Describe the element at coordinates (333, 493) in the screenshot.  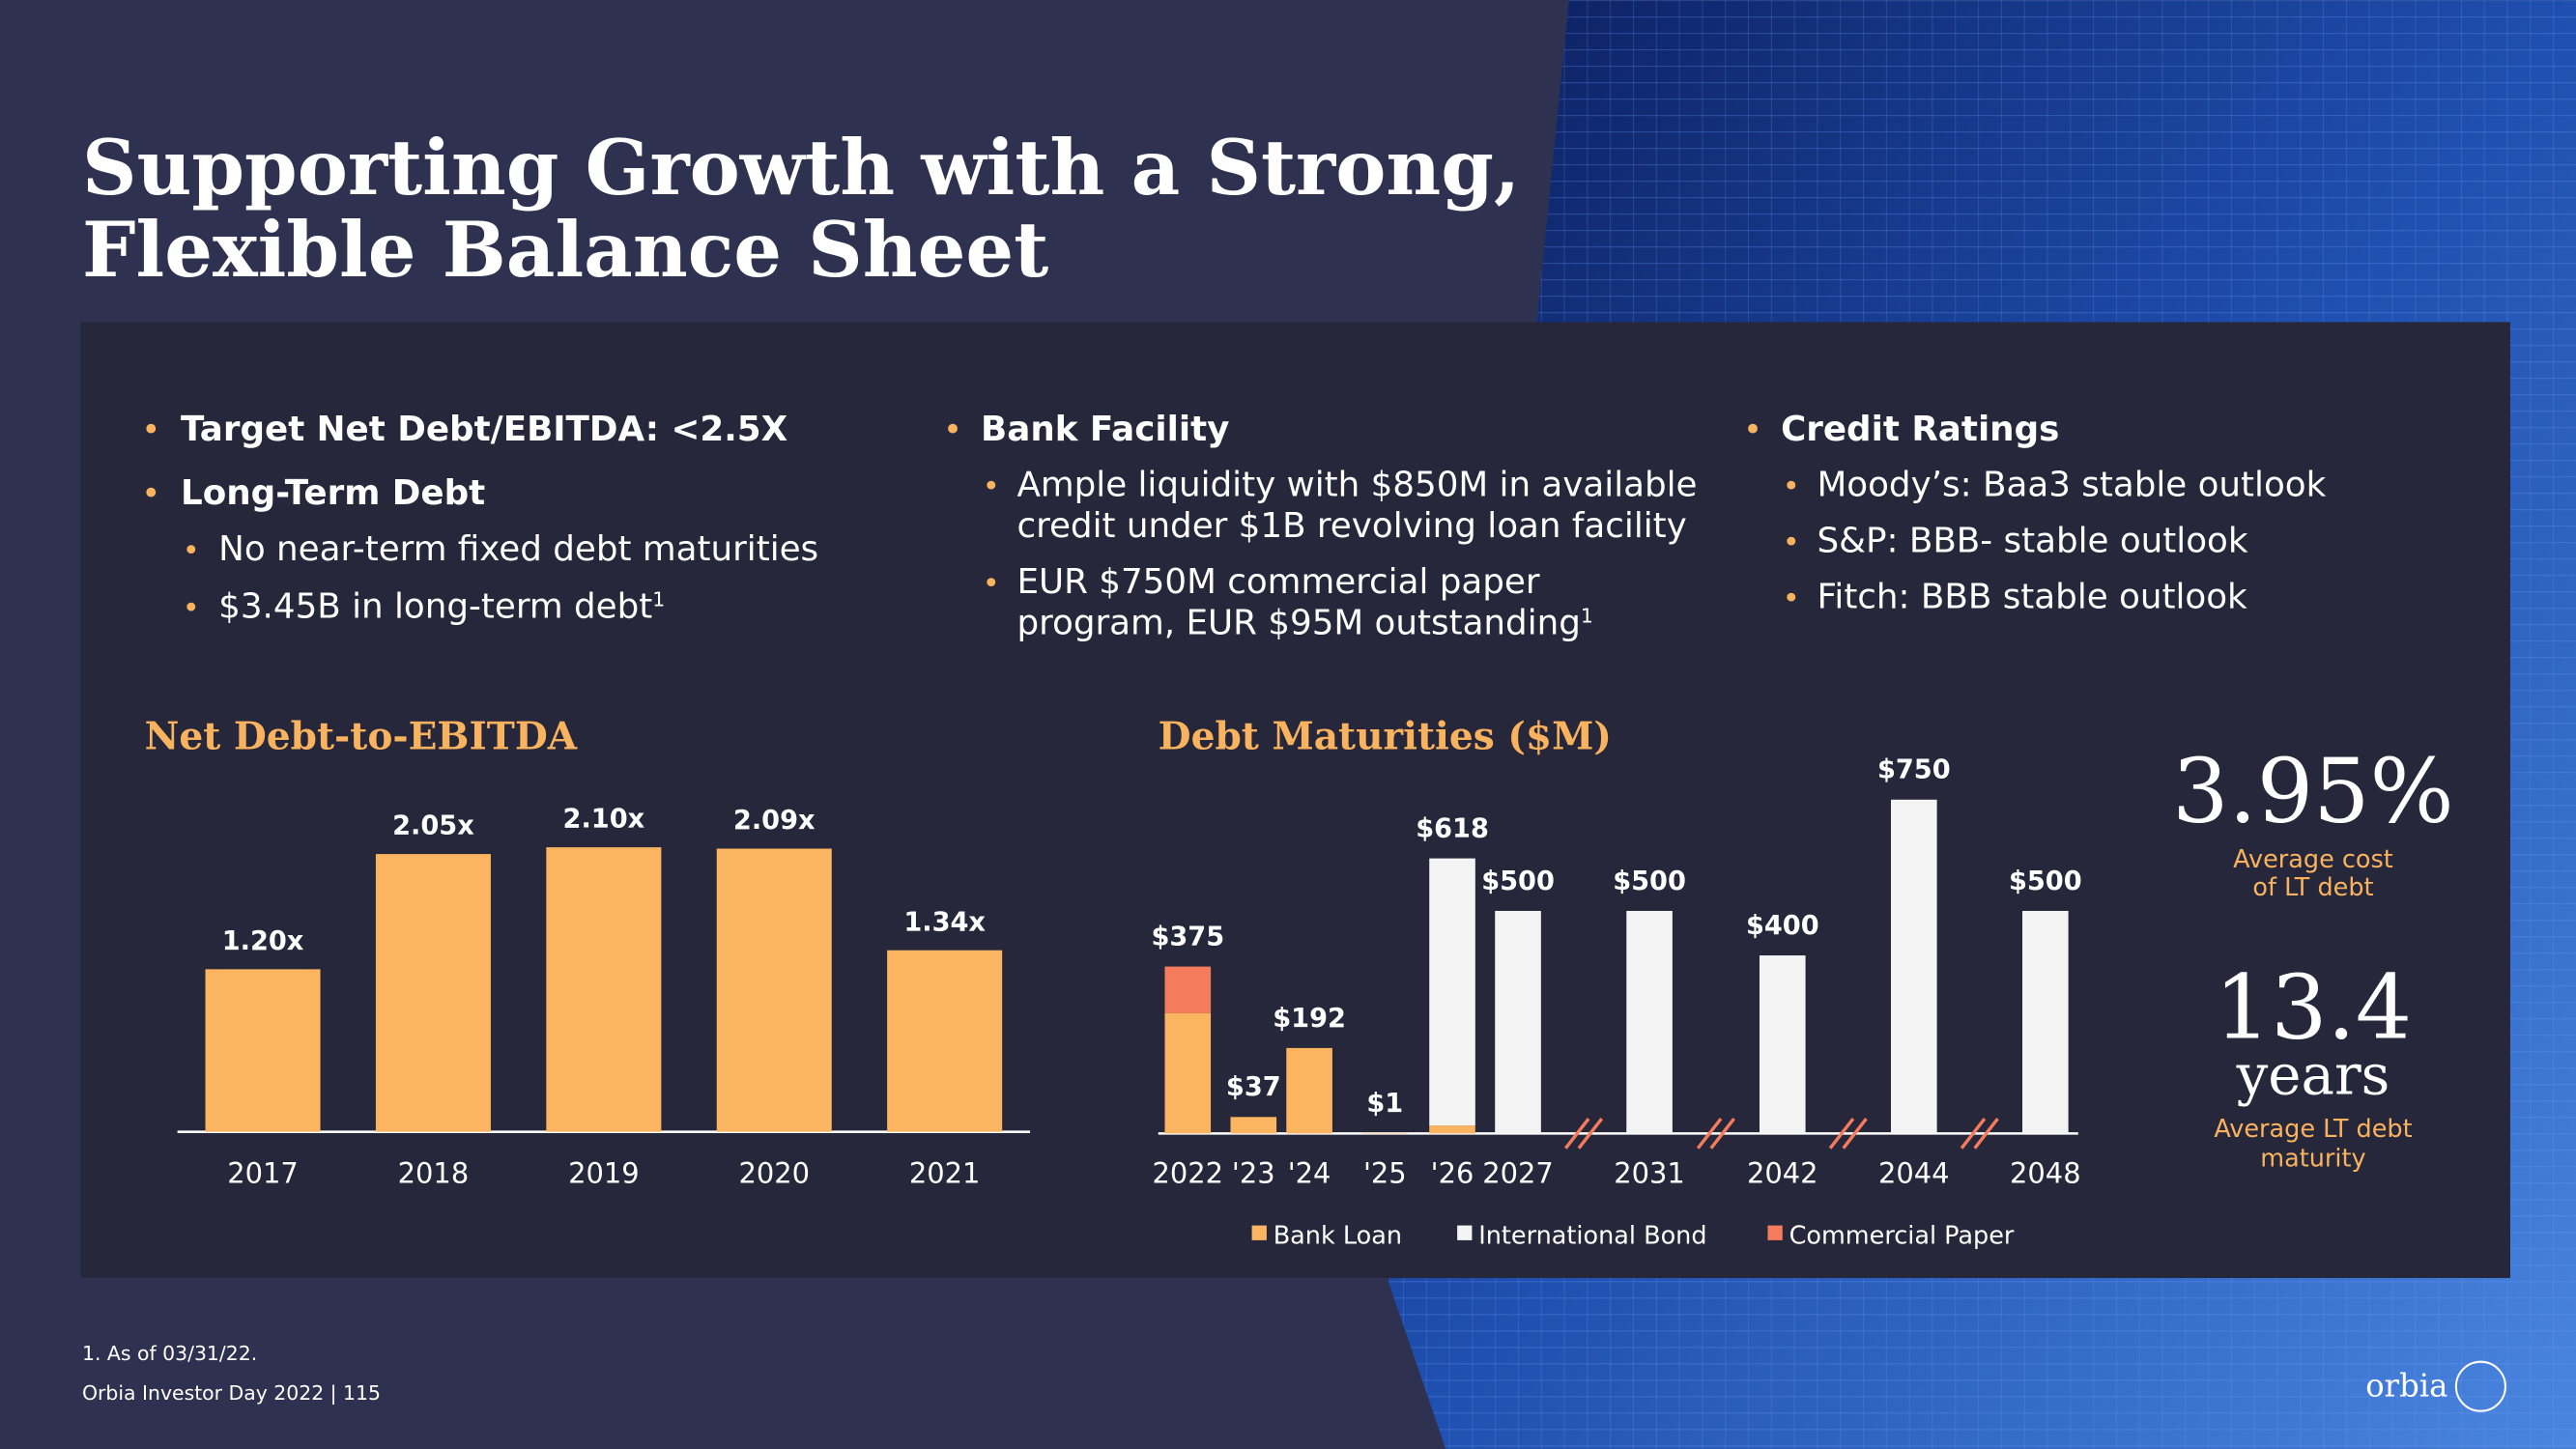
I see `bullet-text: Long-Term Debt` at that location.